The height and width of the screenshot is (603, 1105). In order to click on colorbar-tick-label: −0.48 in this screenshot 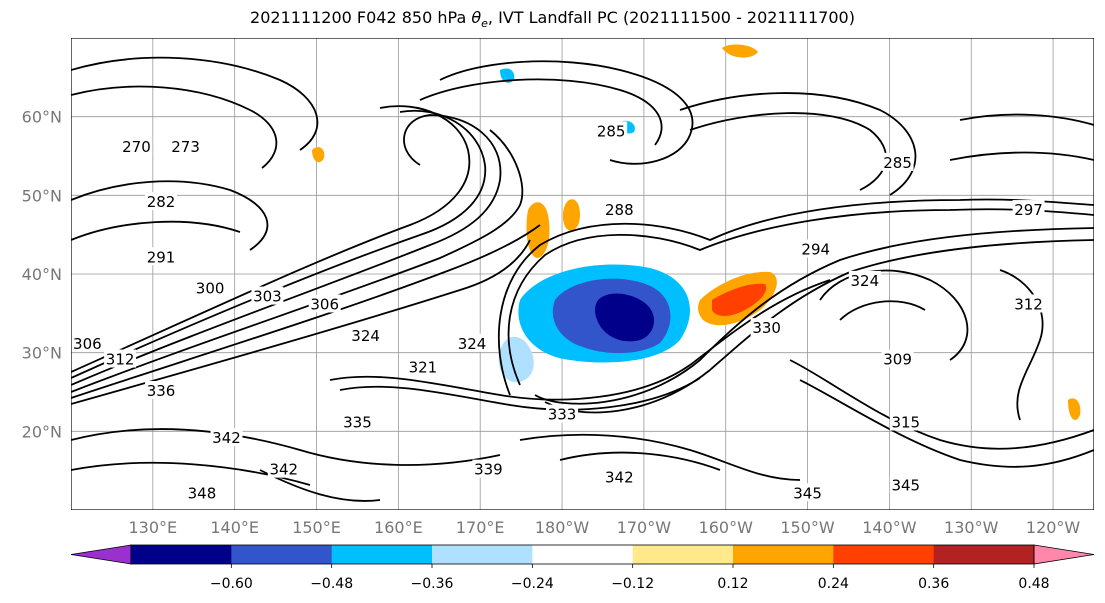, I will do `click(331, 584)`.